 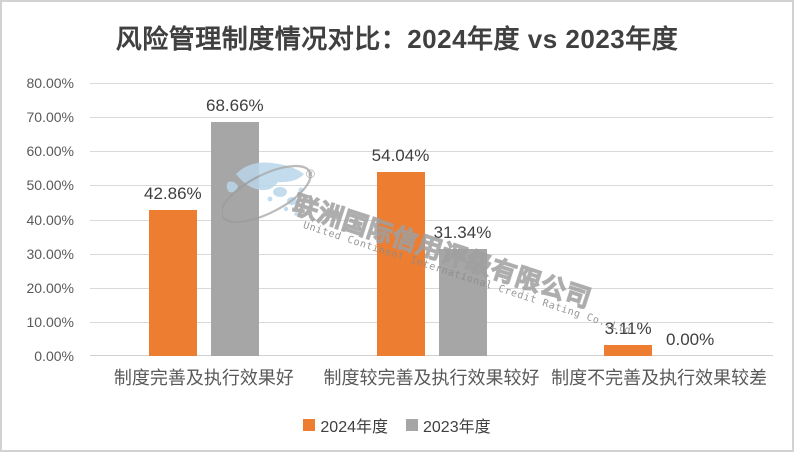 I want to click on data-label: 3.11%, so click(x=628, y=329).